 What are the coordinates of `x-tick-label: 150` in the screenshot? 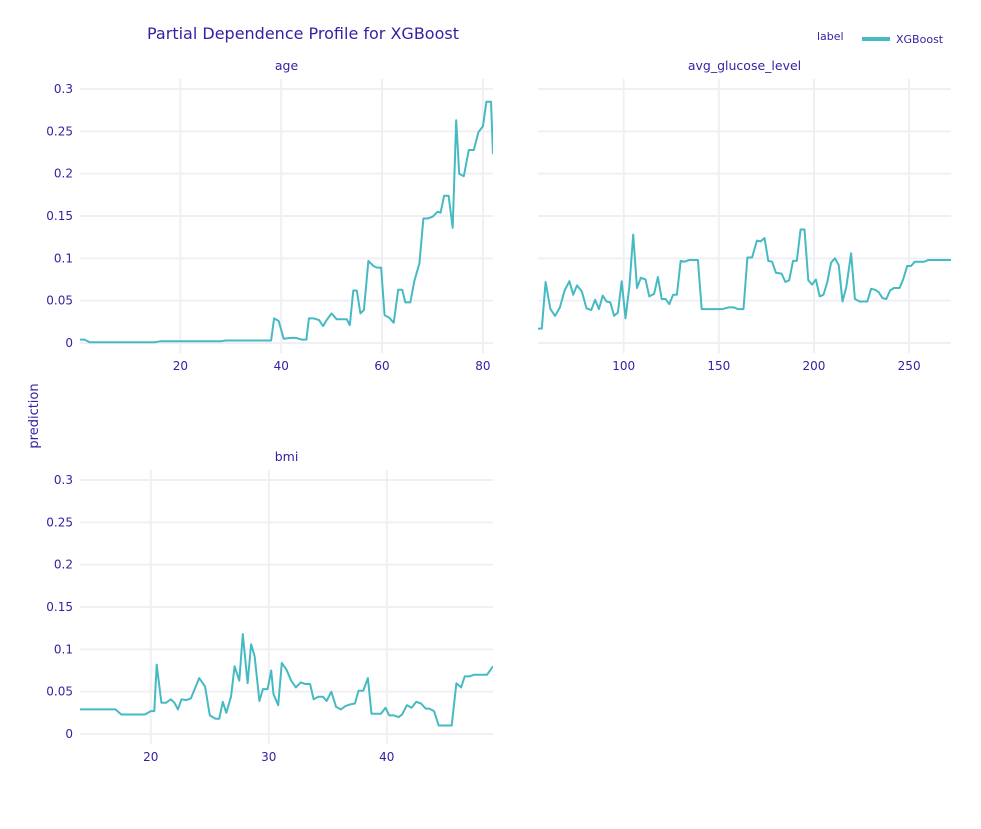 It's located at (718, 366).